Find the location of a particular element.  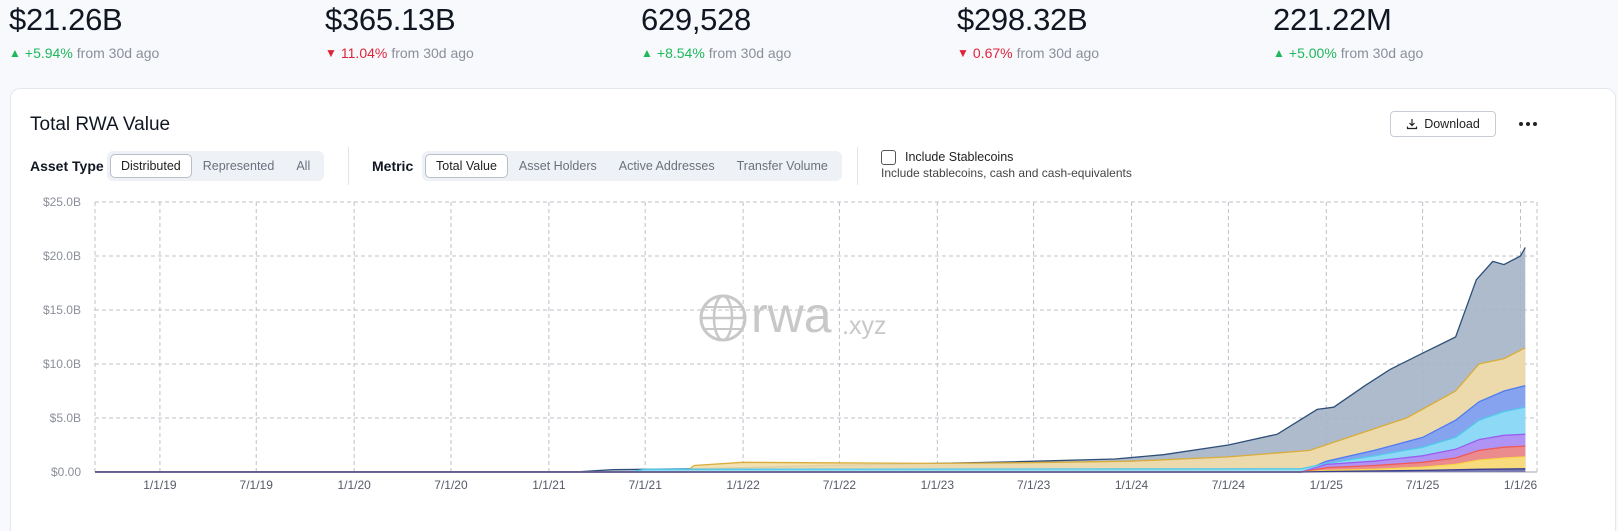

y-tick-label: $15.0B is located at coordinates (62, 310).